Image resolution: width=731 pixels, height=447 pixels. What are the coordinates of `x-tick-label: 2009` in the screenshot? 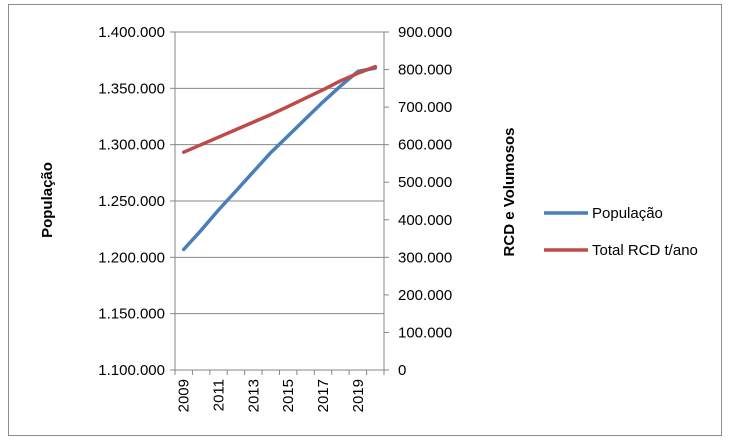 It's located at (184, 395).